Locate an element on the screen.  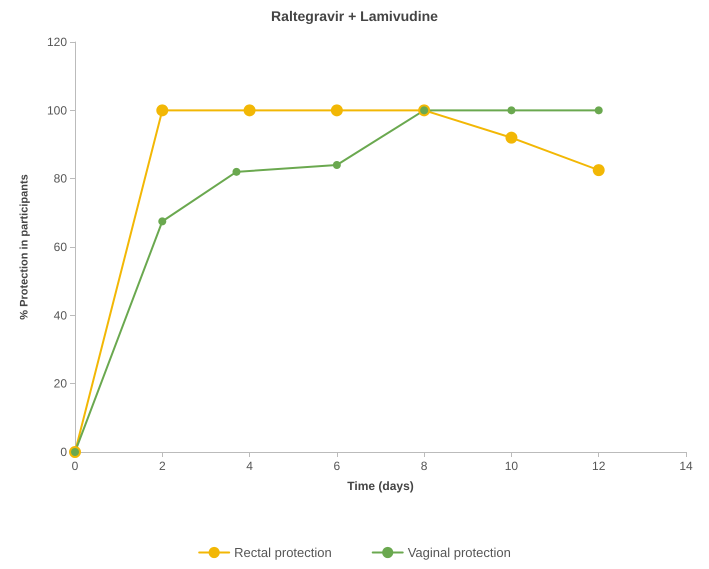
legend-label: Vaginal protection is located at coordinates (459, 552).